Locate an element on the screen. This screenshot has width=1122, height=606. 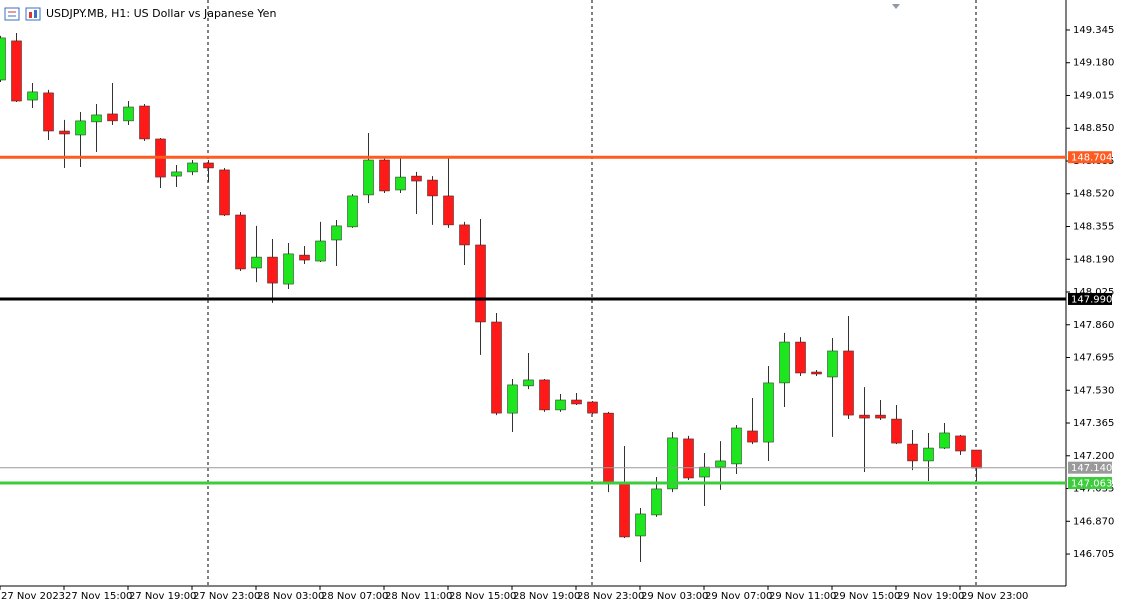
y-tick-label: 148.850 is located at coordinates (1093, 128).